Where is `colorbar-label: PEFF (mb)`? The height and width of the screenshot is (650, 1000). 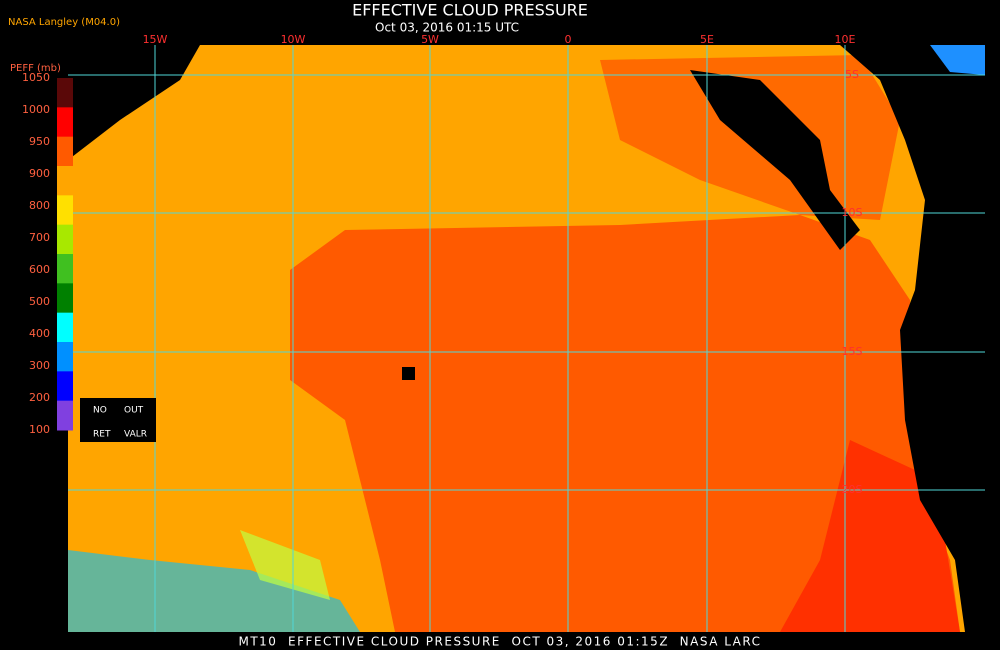
colorbar-label: PEFF (mb) is located at coordinates (35, 68).